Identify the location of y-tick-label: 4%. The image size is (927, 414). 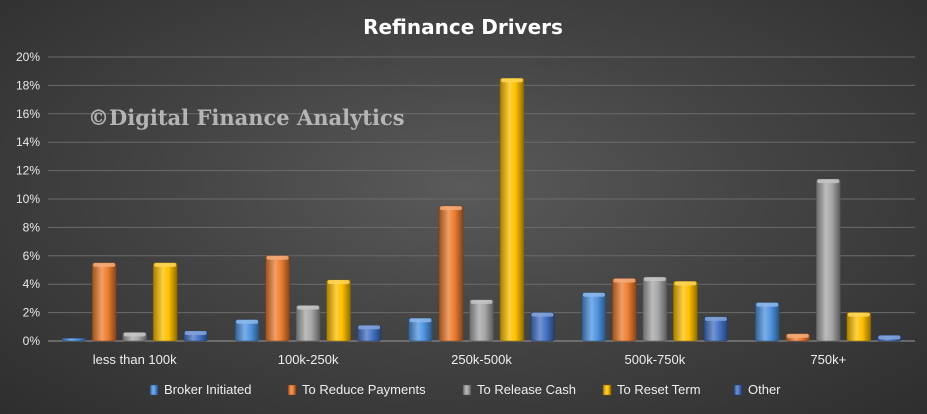
(32, 284).